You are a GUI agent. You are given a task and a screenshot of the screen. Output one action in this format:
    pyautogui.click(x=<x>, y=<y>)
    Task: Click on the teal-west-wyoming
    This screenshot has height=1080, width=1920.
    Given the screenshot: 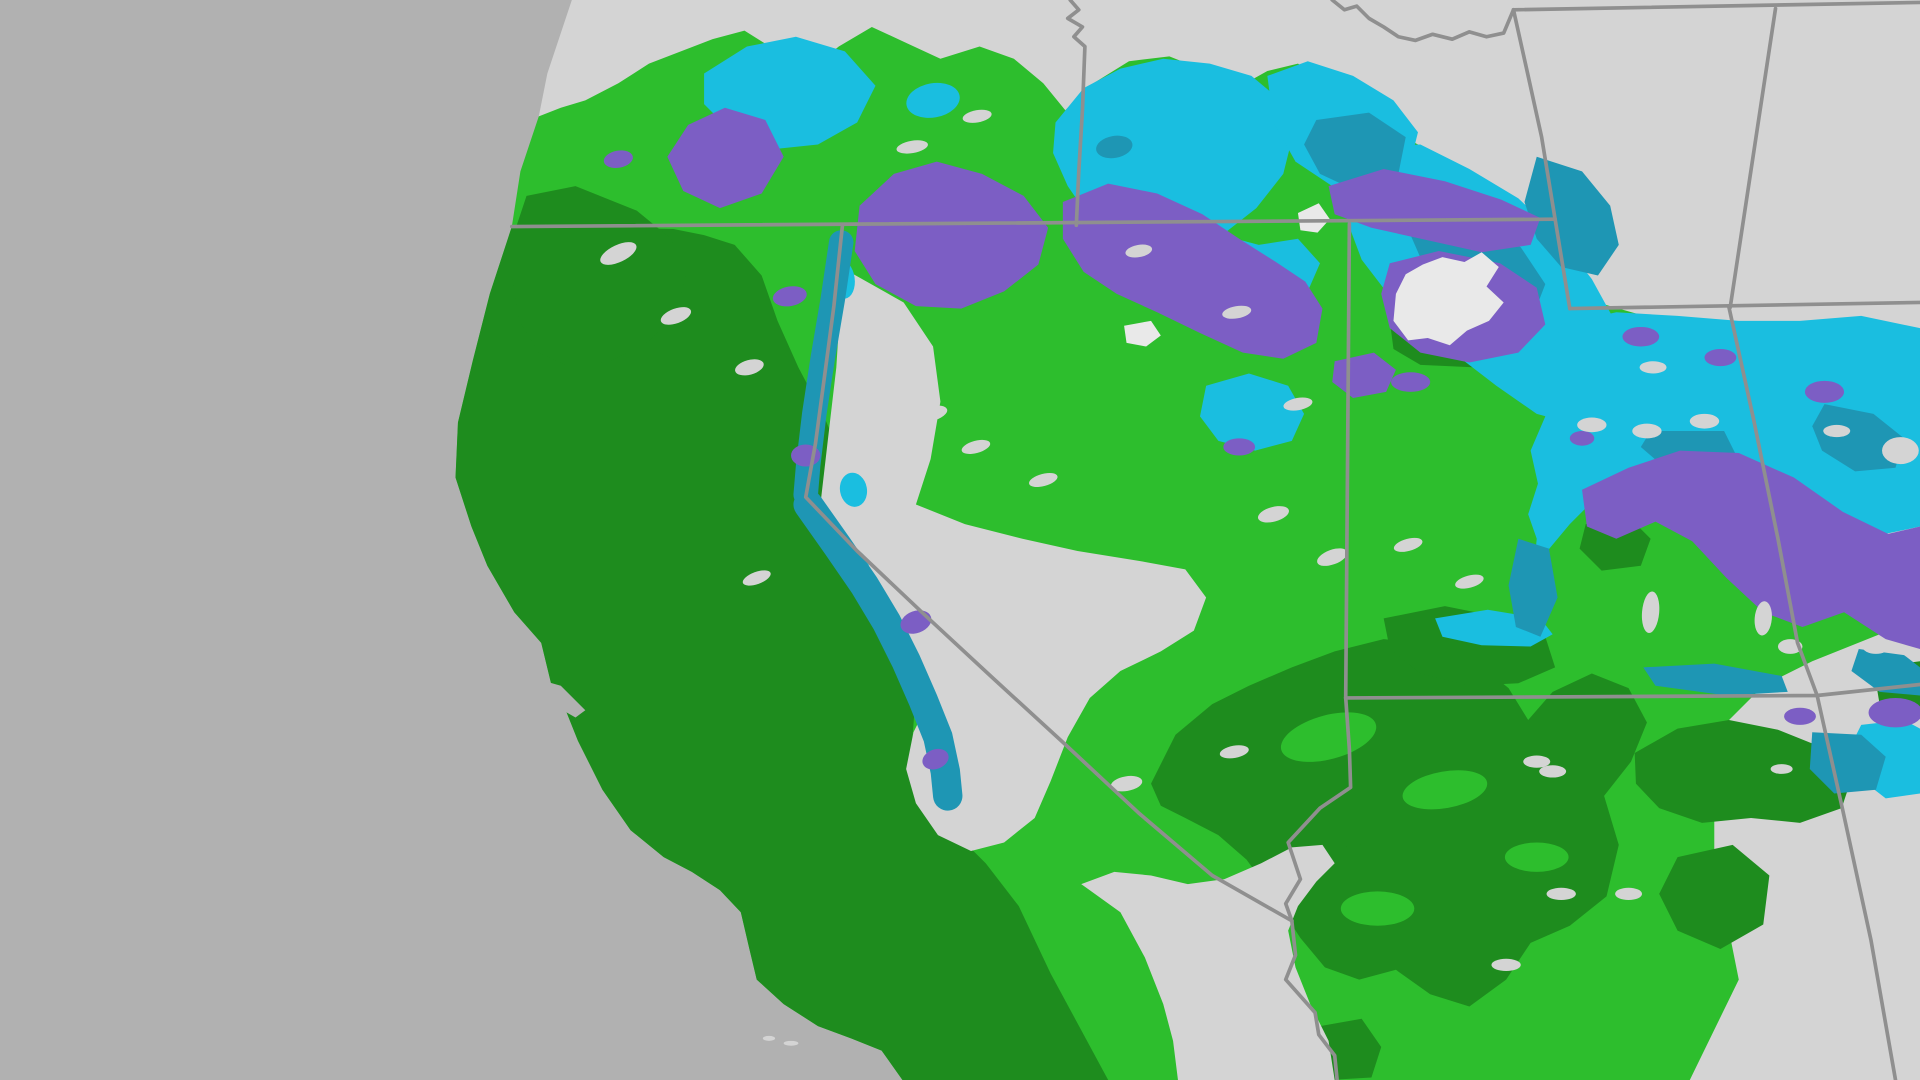 What is the action you would take?
    pyautogui.click(x=1533, y=587)
    